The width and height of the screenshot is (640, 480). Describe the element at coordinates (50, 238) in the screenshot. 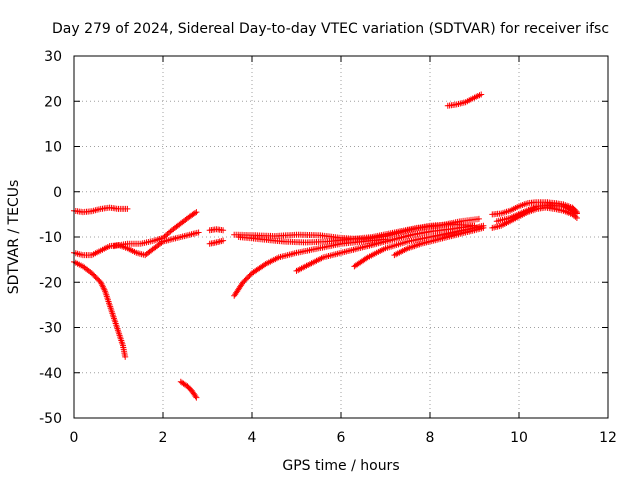

I see `y-tick-label: -10` at that location.